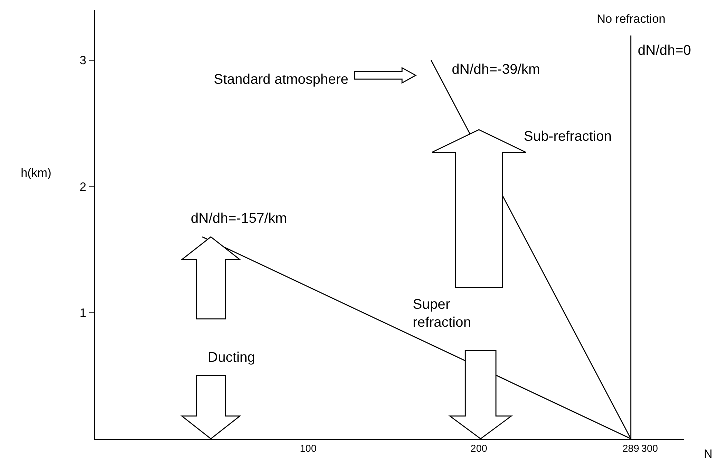  Describe the element at coordinates (496, 69) in the screenshot. I see `annotation: dN/dh=-39/km` at that location.